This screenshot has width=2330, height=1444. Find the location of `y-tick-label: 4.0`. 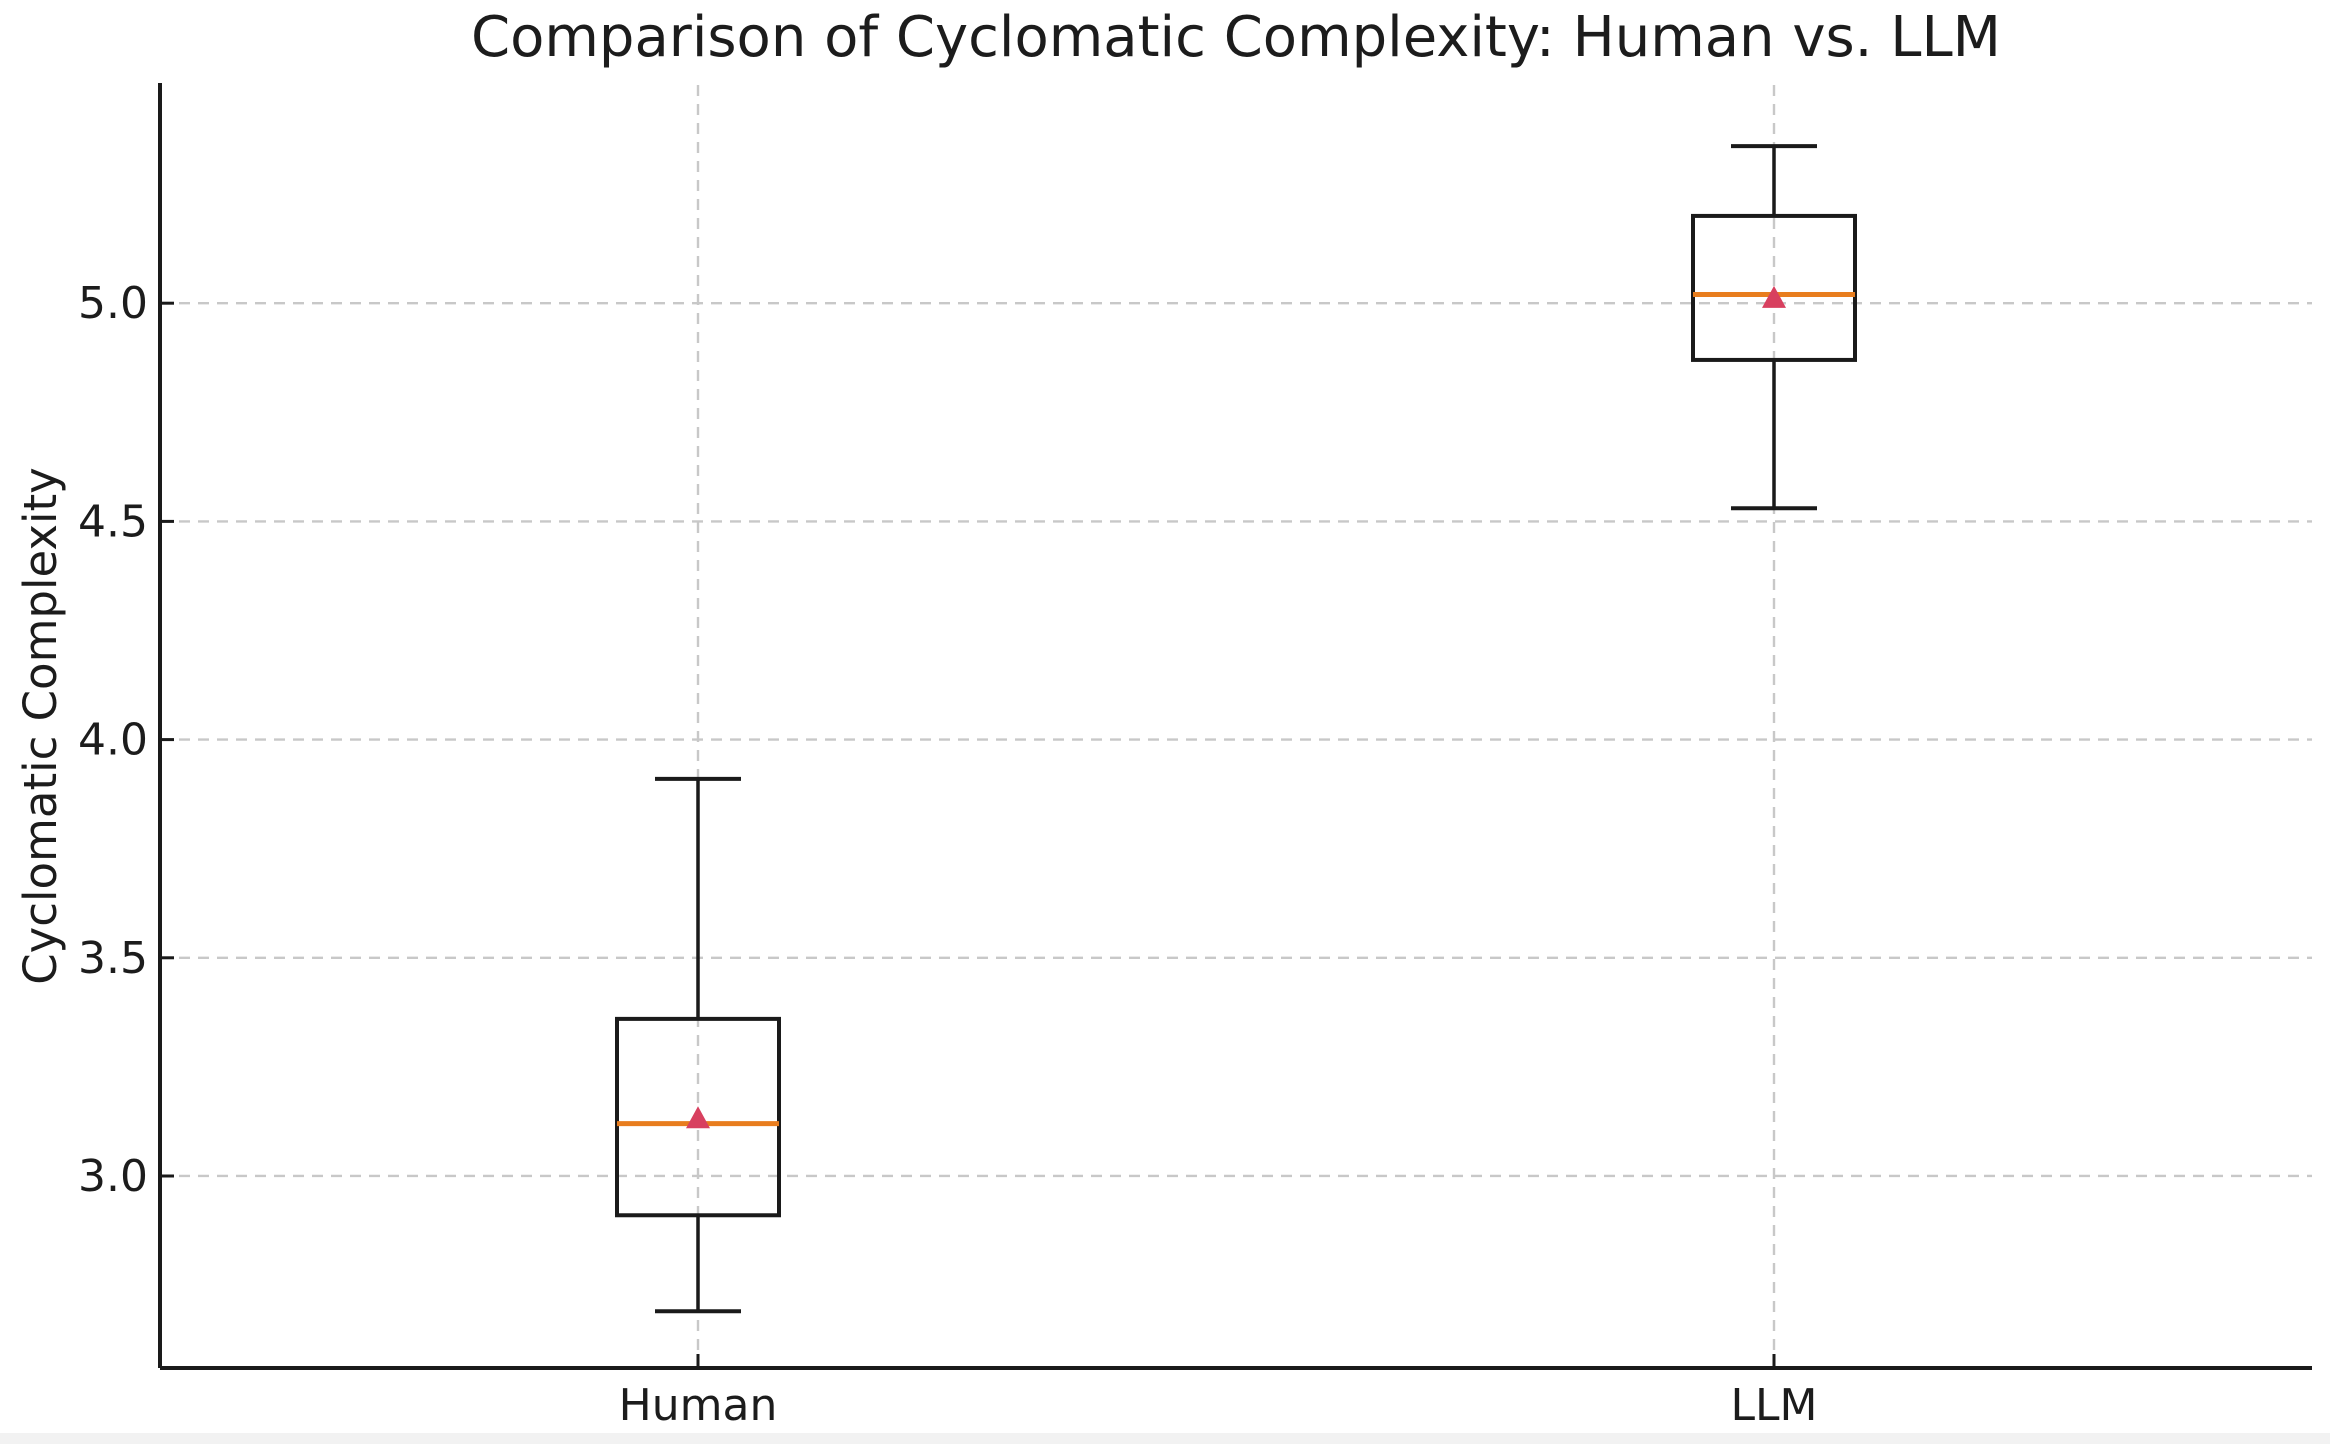

y-tick-label: 4.0 is located at coordinates (113, 740).